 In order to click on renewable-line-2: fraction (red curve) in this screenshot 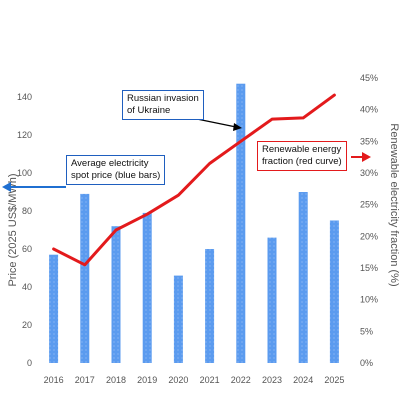, I will do `click(302, 161)`.